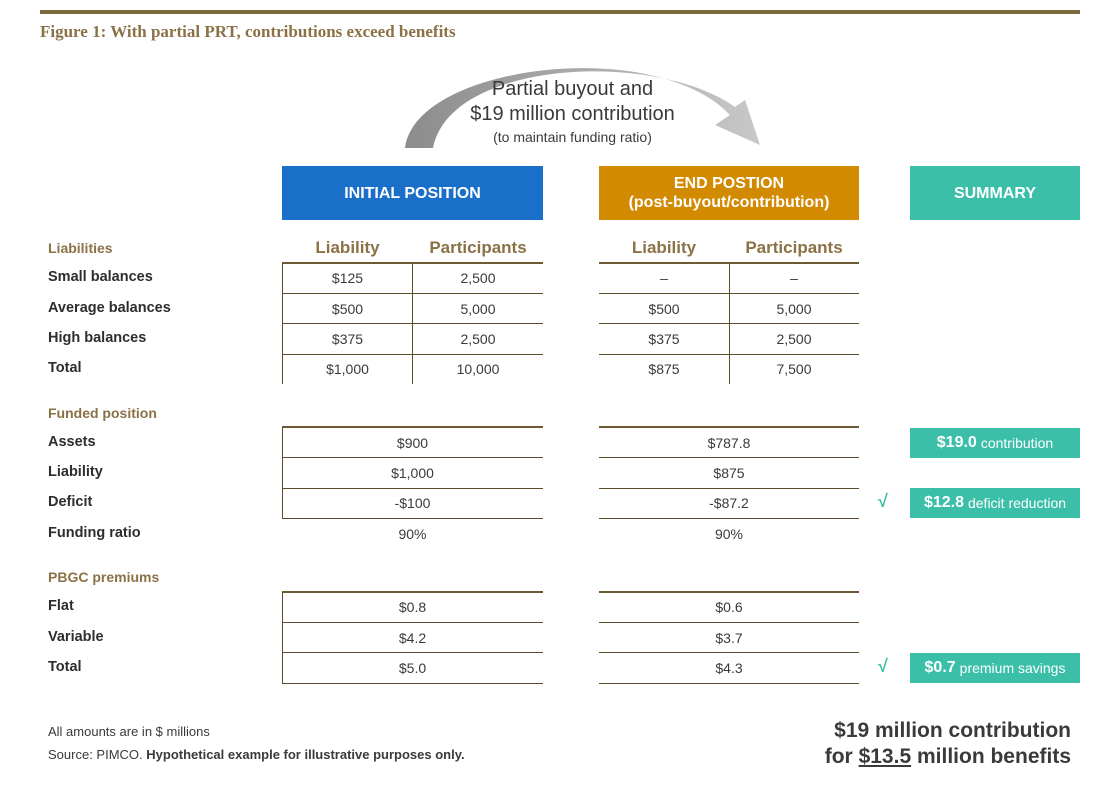 This screenshot has width=1109, height=794. Describe the element at coordinates (956, 442) in the screenshot. I see `summary-contribution-value: $19.0` at that location.